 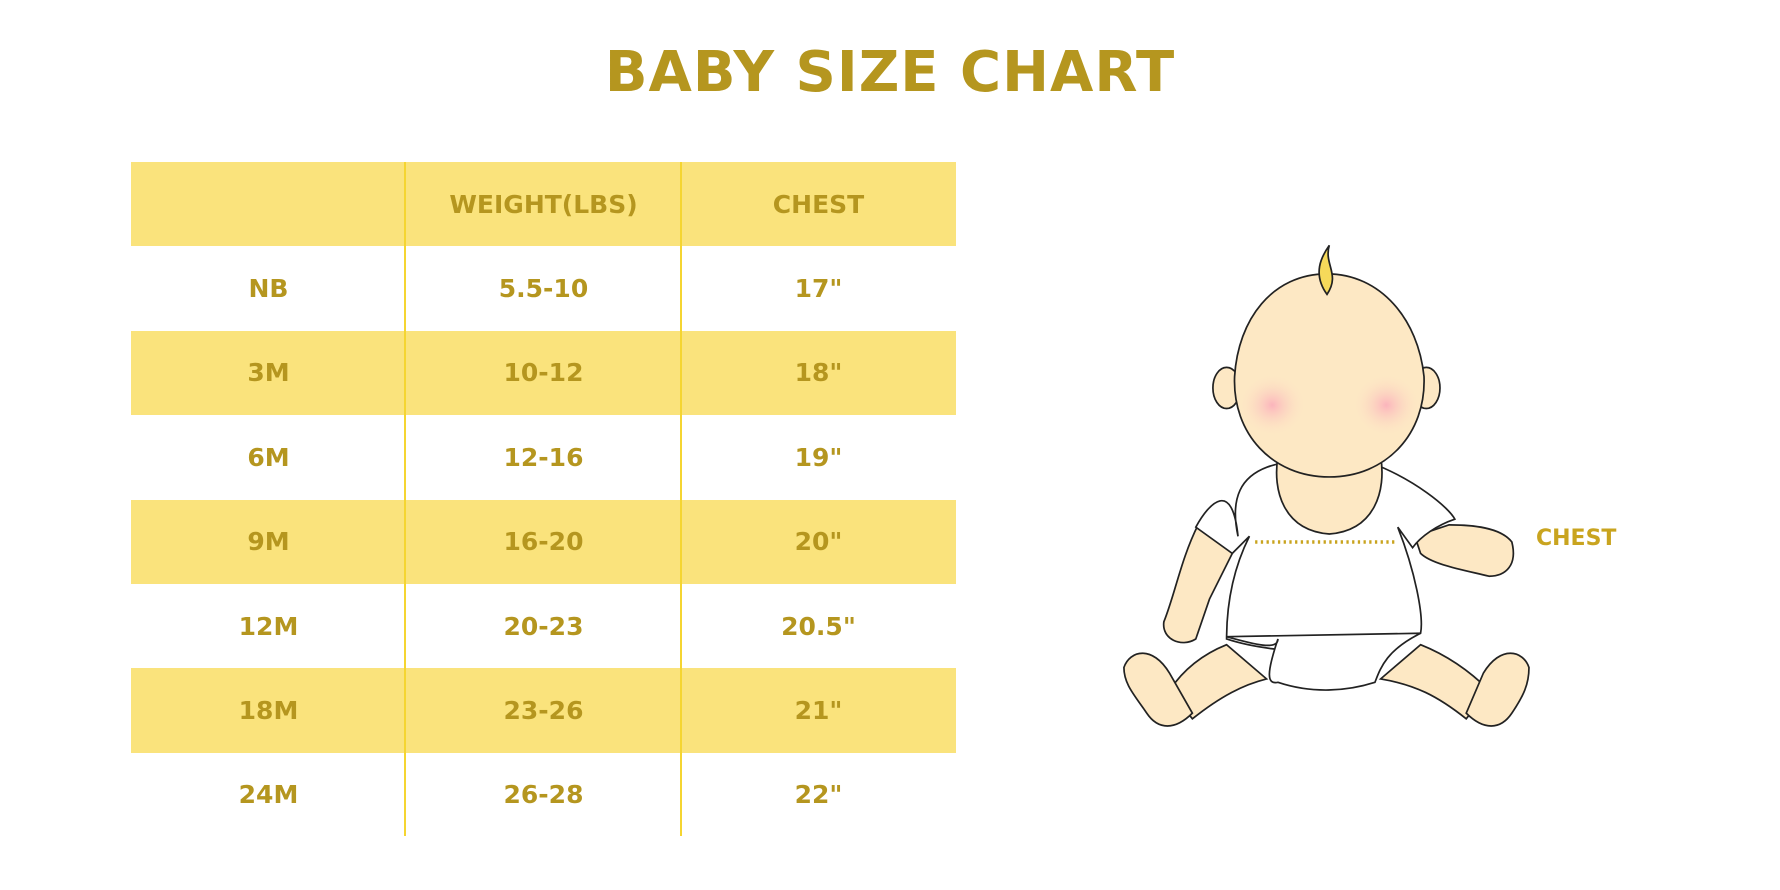 I want to click on table-cell: 26-28, so click(x=543, y=795).